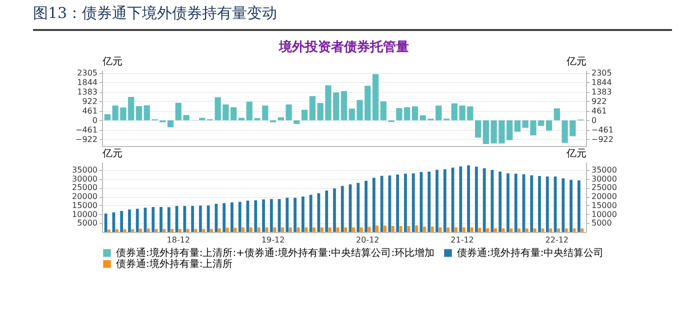 The height and width of the screenshot is (331, 688). What do you see at coordinates (602, 82) in the screenshot?
I see `y2-tick-label: 1844` at bounding box center [602, 82].